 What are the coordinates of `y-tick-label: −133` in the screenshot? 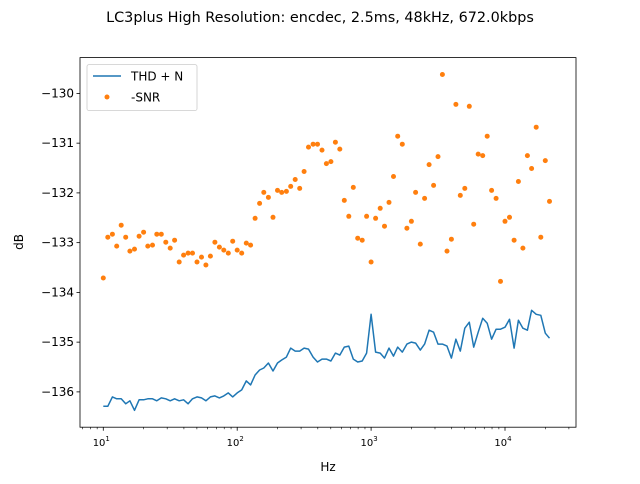 It's located at (57, 243).